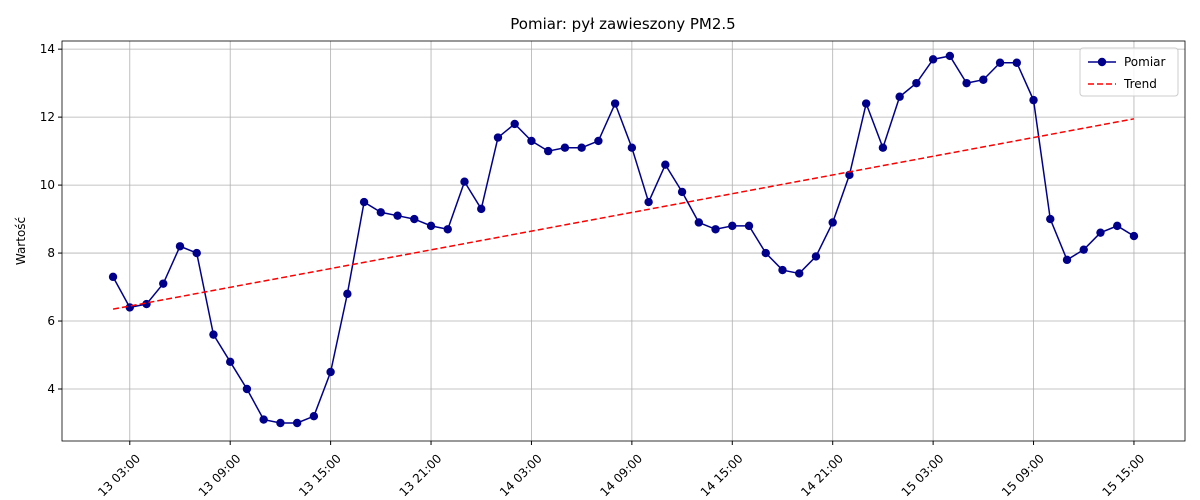  What do you see at coordinates (21, 241) in the screenshot?
I see `y-axis-label: Wartość` at bounding box center [21, 241].